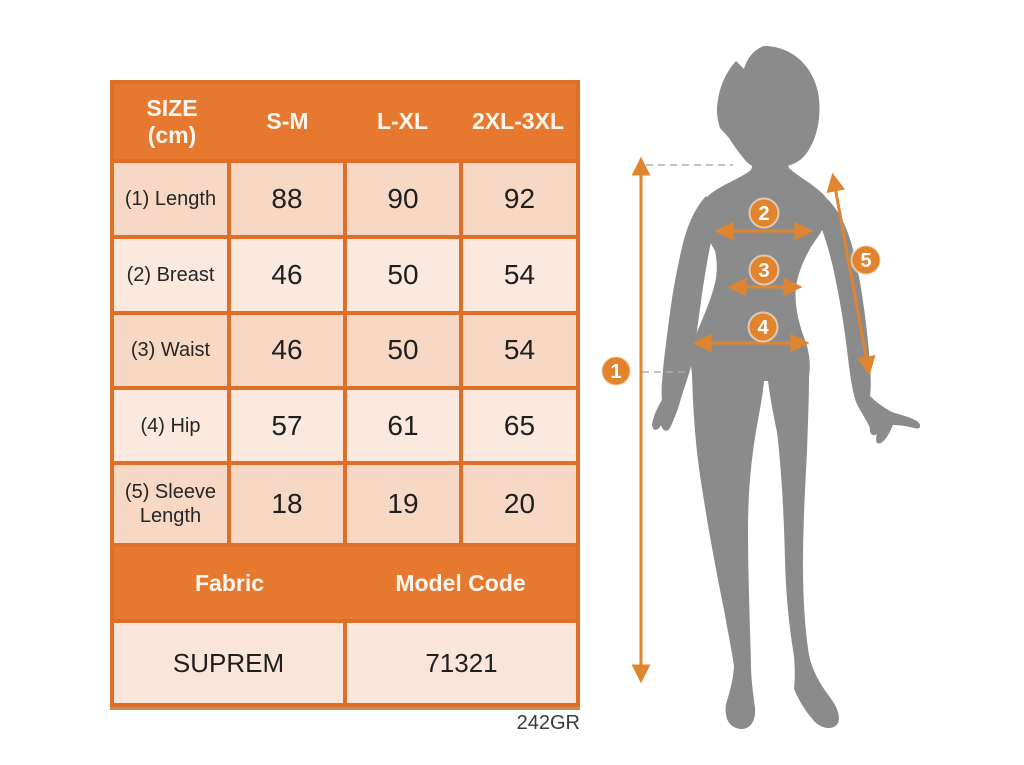 This screenshot has width=1024, height=765. I want to click on value-waist-sm: 46, so click(286, 350).